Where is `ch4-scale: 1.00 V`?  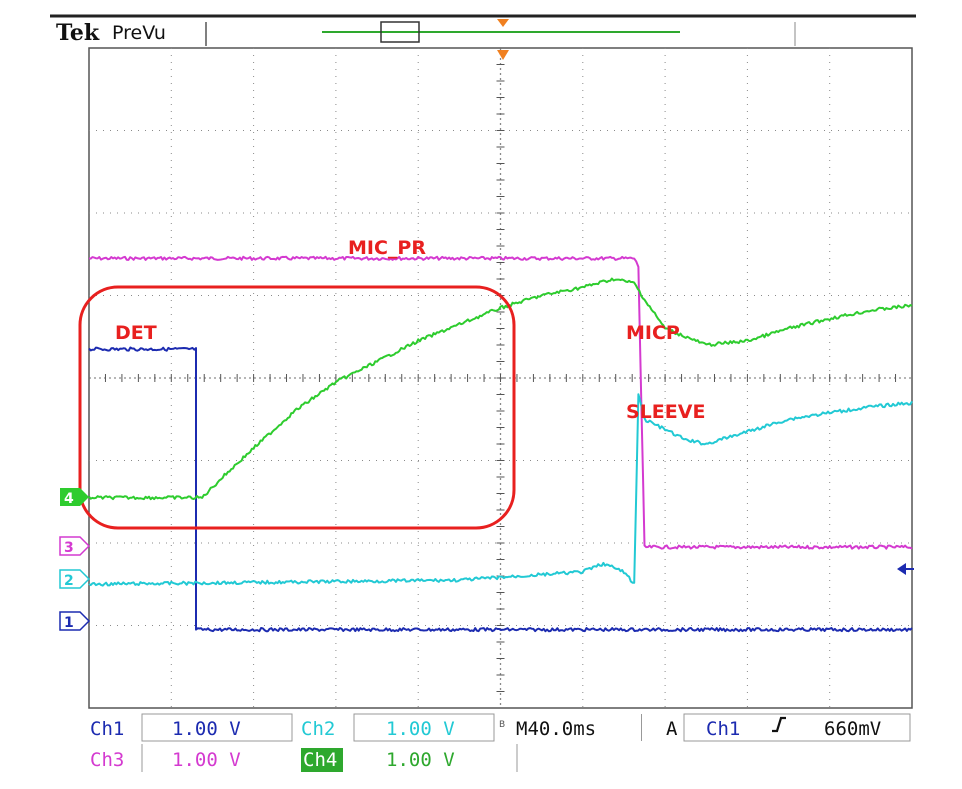 ch4-scale: 1.00 V is located at coordinates (420, 760).